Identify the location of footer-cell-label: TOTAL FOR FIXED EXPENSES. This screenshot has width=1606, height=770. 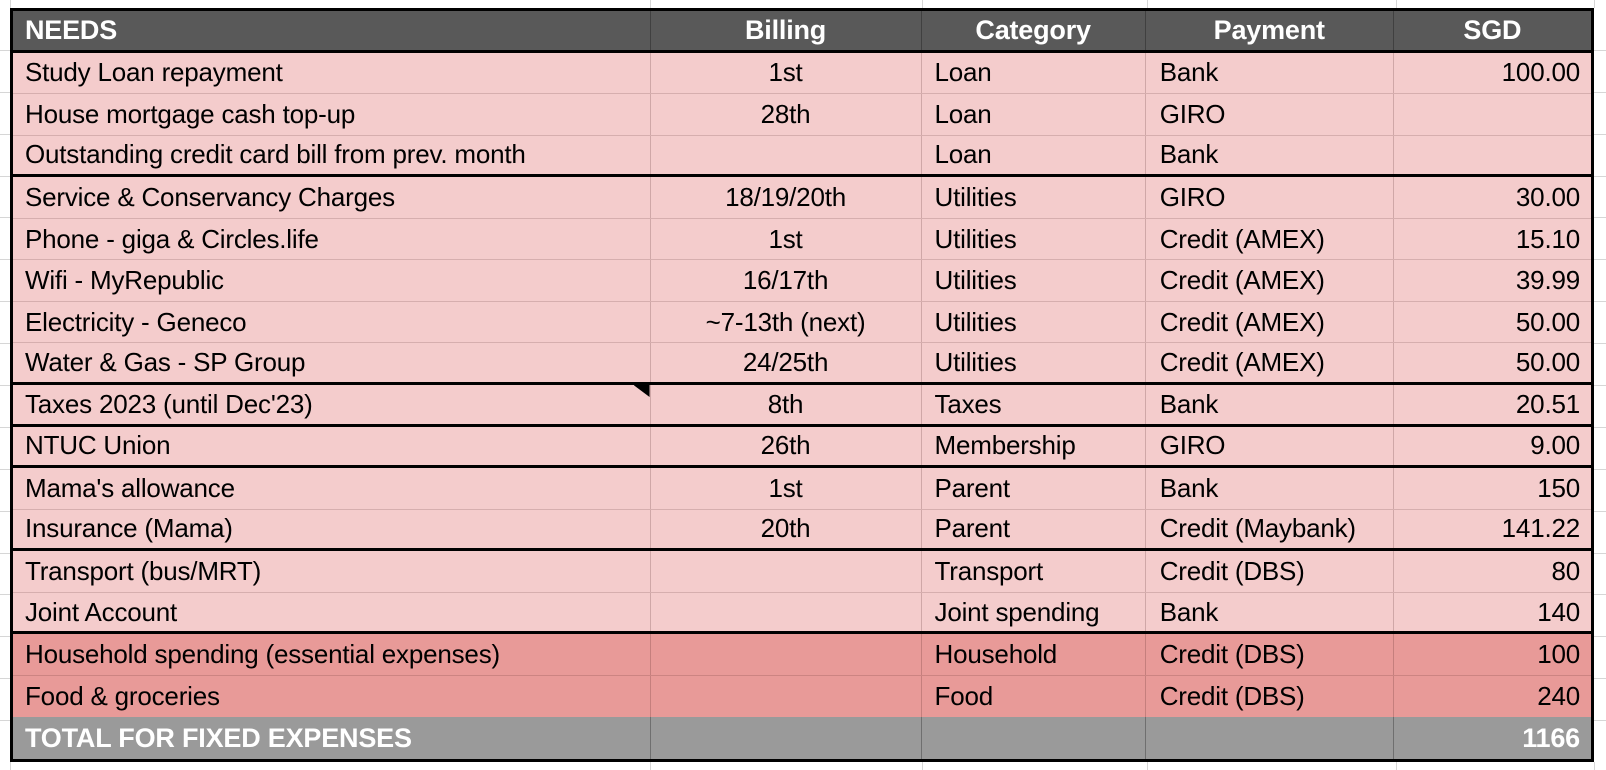
(332, 738).